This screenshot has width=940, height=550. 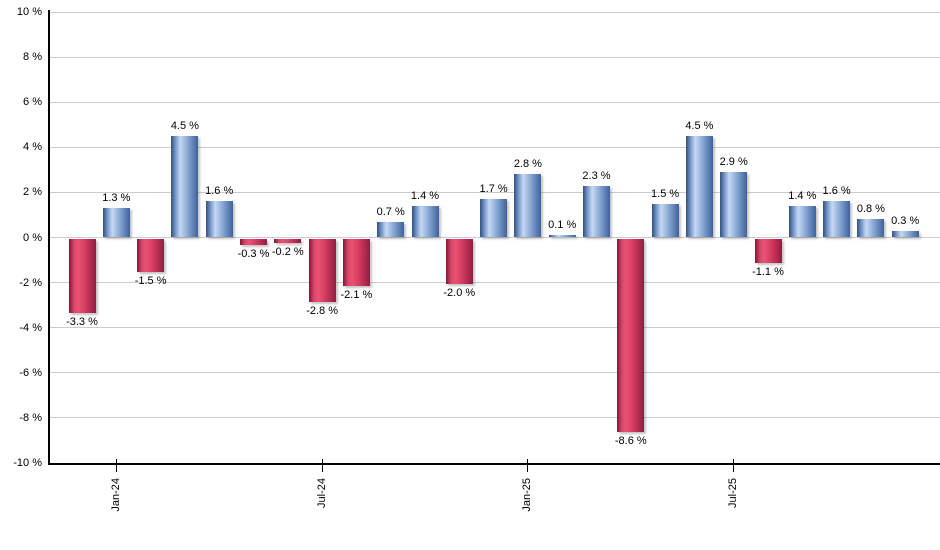 I want to click on bar-value-label: -8.6 %, so click(x=630, y=441).